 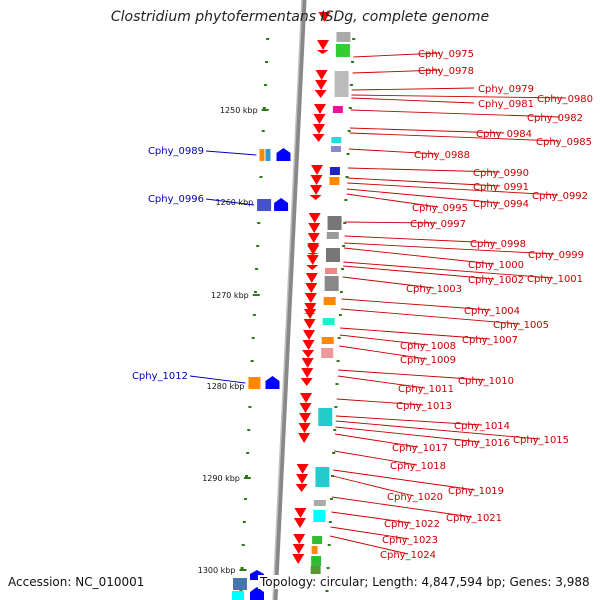 I want to click on forward-gene-label: Cphy_1024, so click(x=408, y=555).